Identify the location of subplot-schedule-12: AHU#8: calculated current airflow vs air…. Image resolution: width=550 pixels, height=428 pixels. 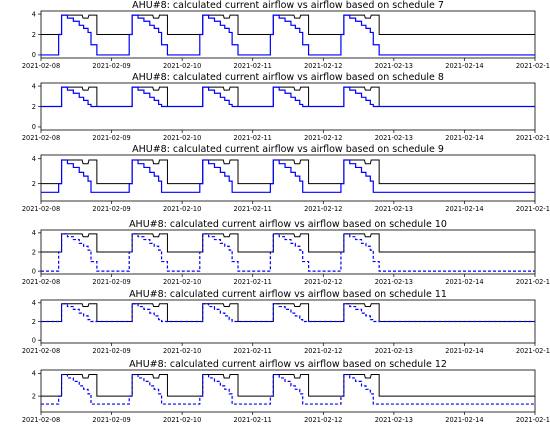
(286, 391).